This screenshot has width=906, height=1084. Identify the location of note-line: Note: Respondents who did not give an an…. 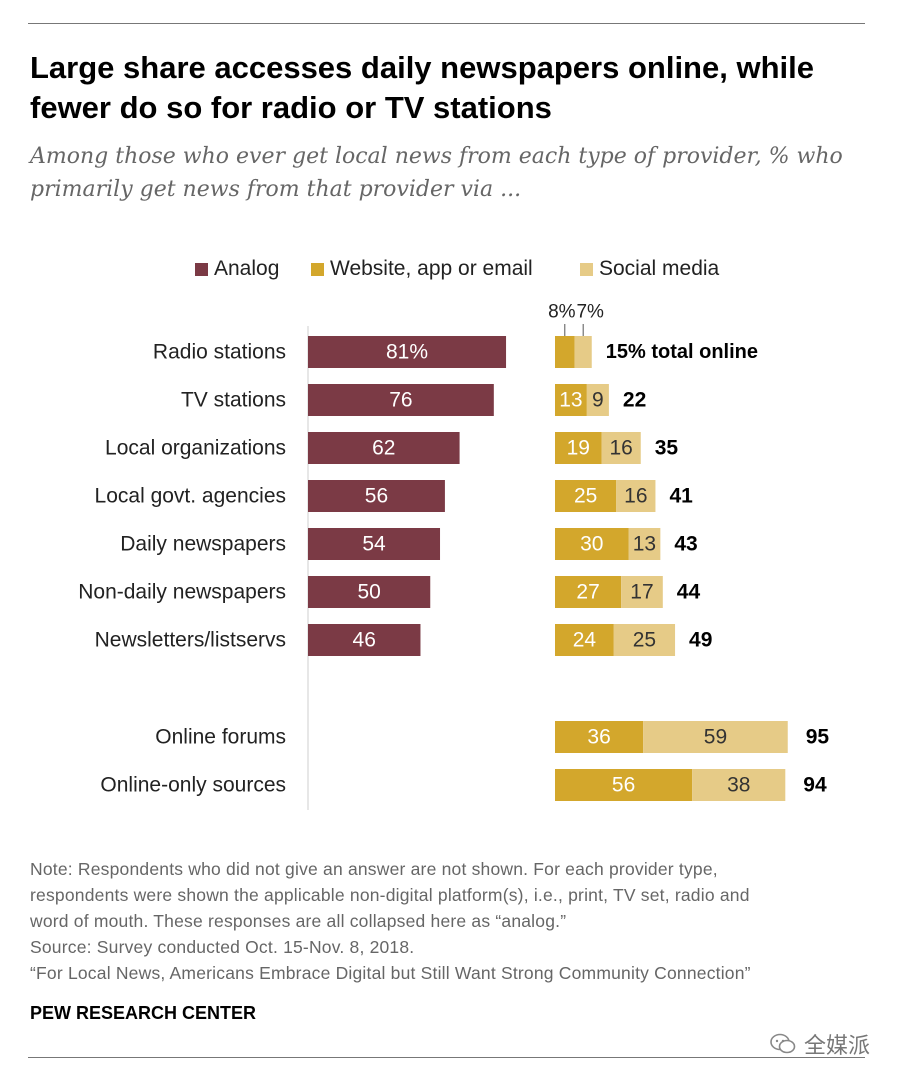
(374, 869).